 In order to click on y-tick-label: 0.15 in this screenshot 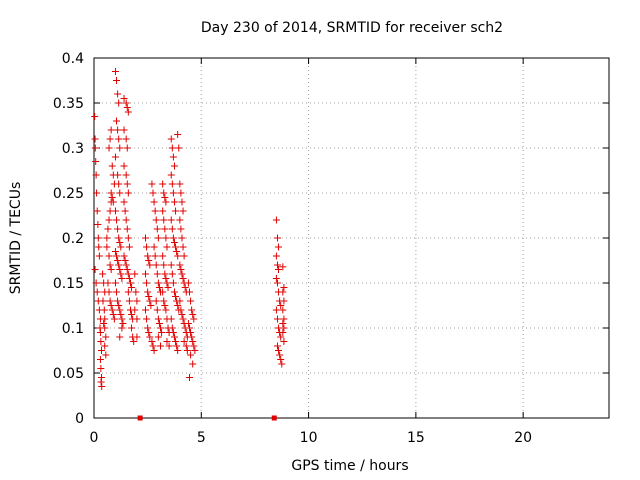, I will do `click(68, 284)`.